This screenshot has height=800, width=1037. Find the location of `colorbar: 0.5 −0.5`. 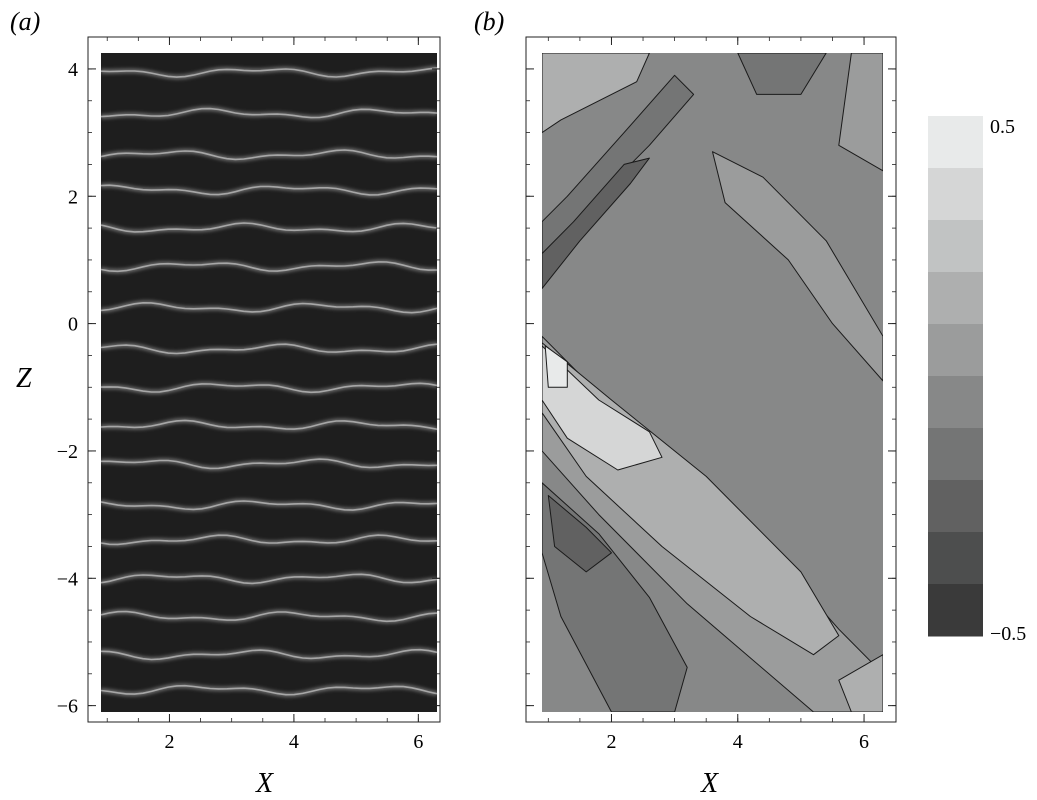

colorbar: 0.5 −0.5 is located at coordinates (977, 380).